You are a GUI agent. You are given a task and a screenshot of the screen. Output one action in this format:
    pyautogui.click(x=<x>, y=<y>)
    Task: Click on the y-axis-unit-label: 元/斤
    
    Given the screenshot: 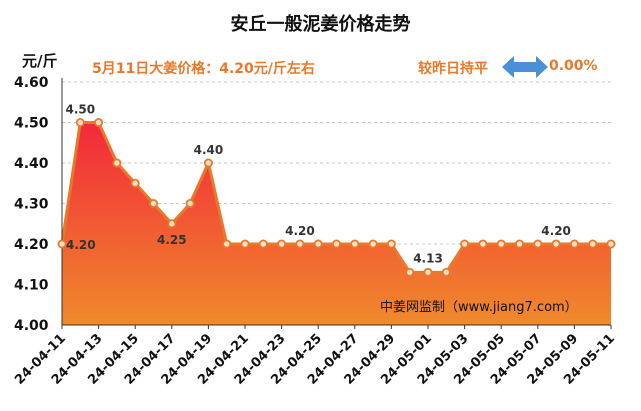 What is the action you would take?
    pyautogui.click(x=40, y=61)
    